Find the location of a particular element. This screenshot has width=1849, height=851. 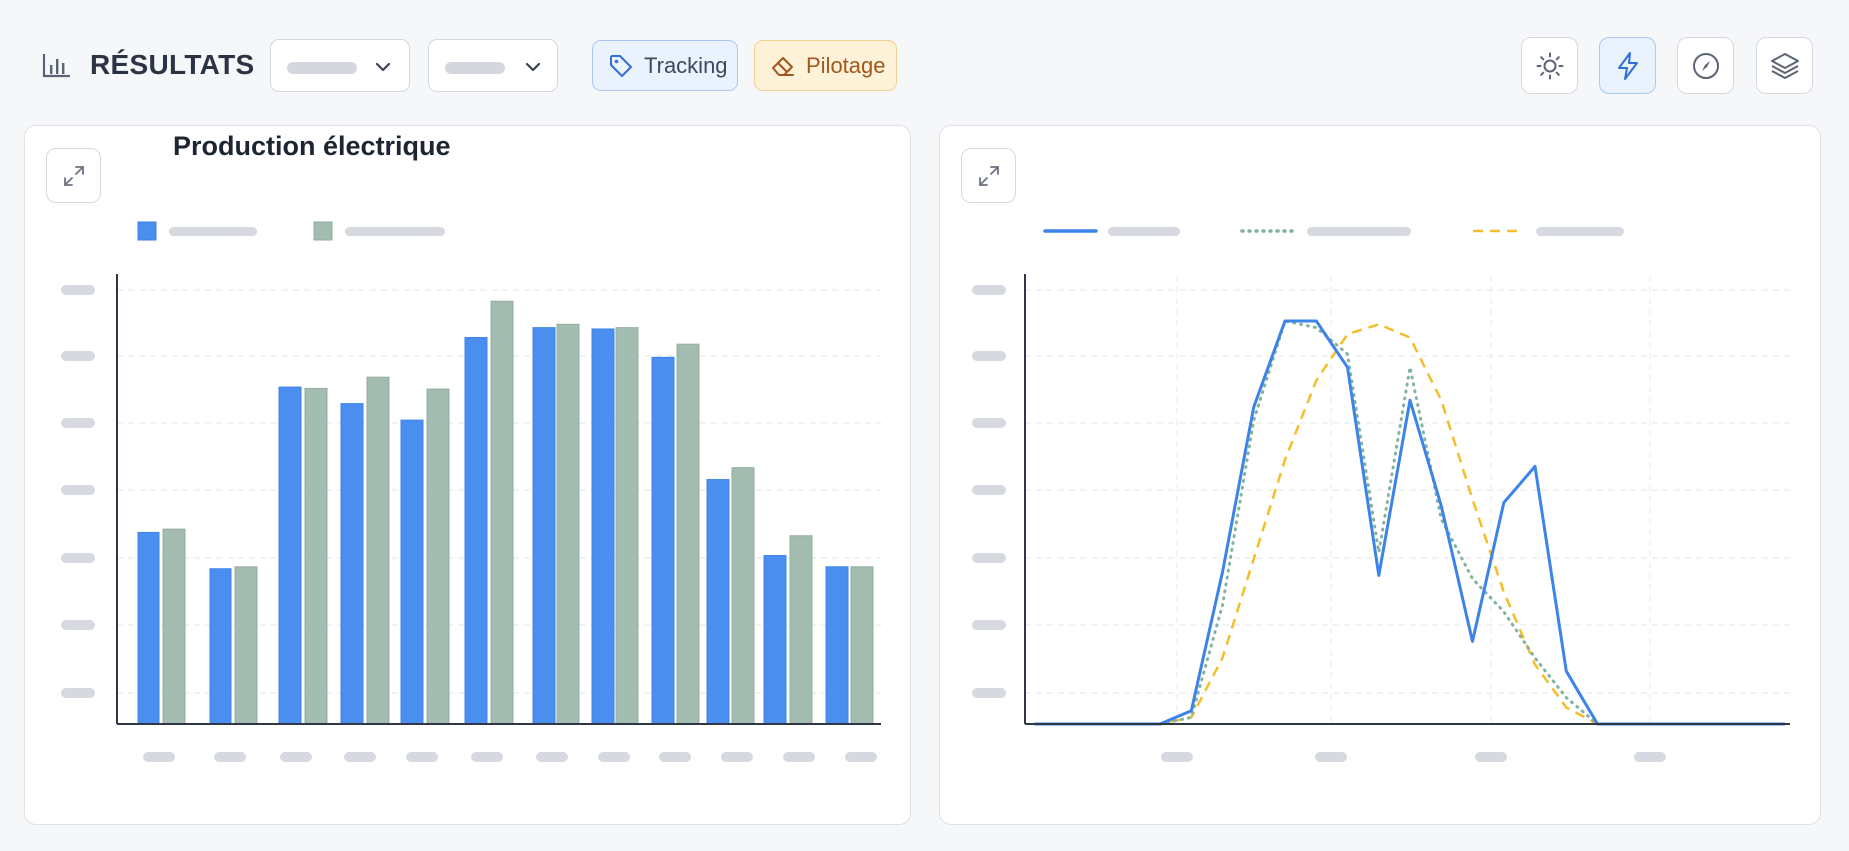

layers-button is located at coordinates (1784, 65).